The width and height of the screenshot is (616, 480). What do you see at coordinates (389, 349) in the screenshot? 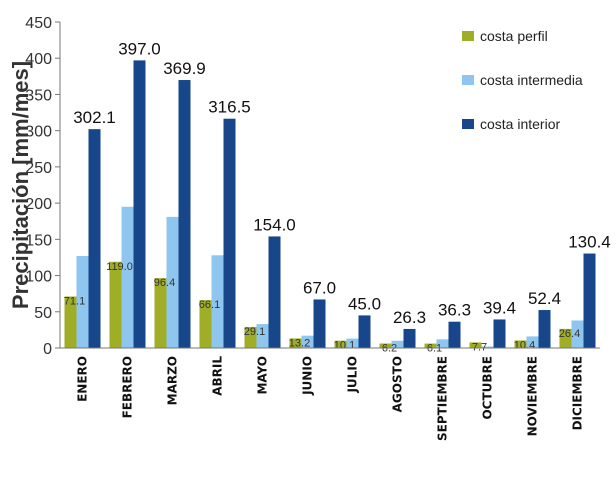
I see `data-label-costa-perfil: 6.2` at bounding box center [389, 349].